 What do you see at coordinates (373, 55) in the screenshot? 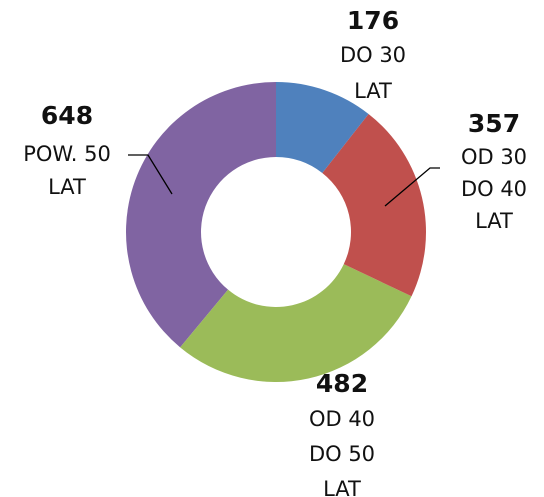
I see `category-label: DO 30` at bounding box center [373, 55].